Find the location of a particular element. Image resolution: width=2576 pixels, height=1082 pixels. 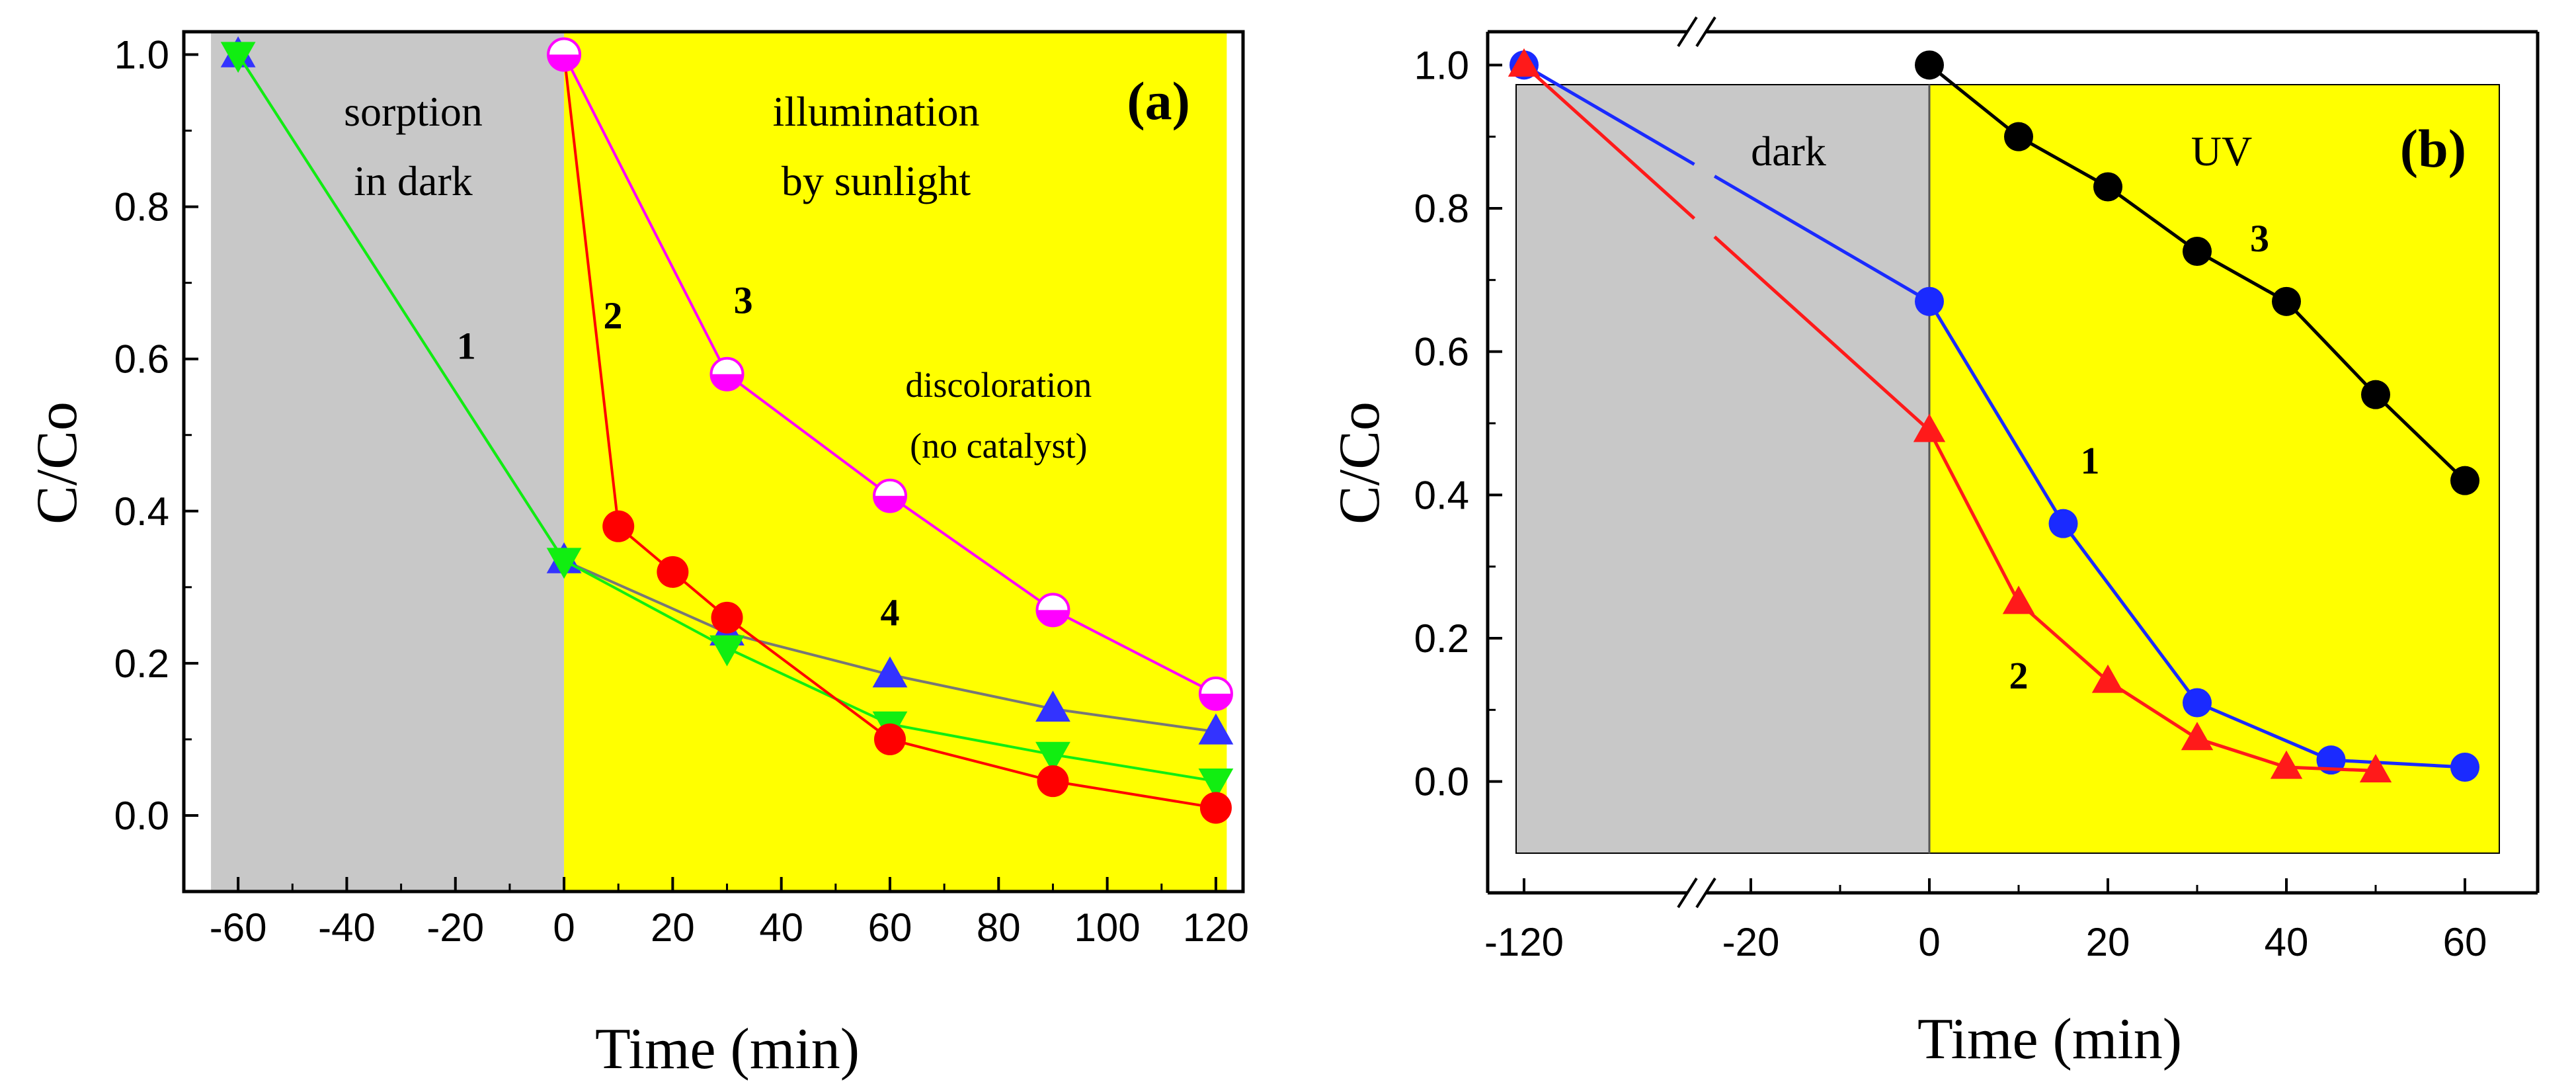

region-light-label-line2: by sunlight is located at coordinates (877, 180).